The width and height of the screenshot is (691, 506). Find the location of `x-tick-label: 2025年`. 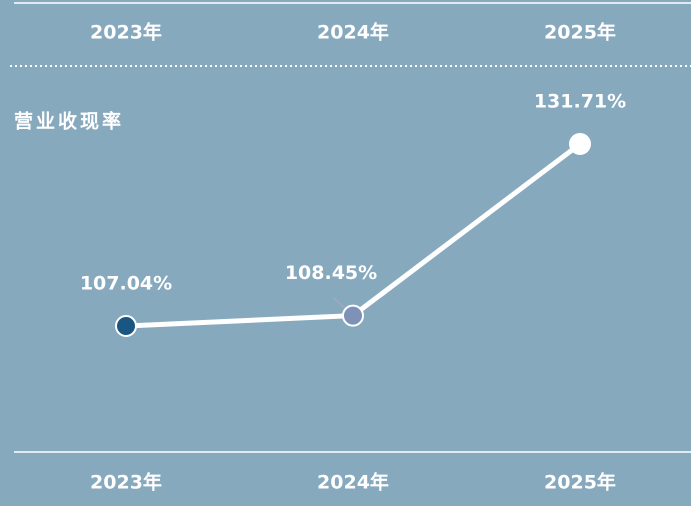

x-tick-label: 2025年 is located at coordinates (580, 482).